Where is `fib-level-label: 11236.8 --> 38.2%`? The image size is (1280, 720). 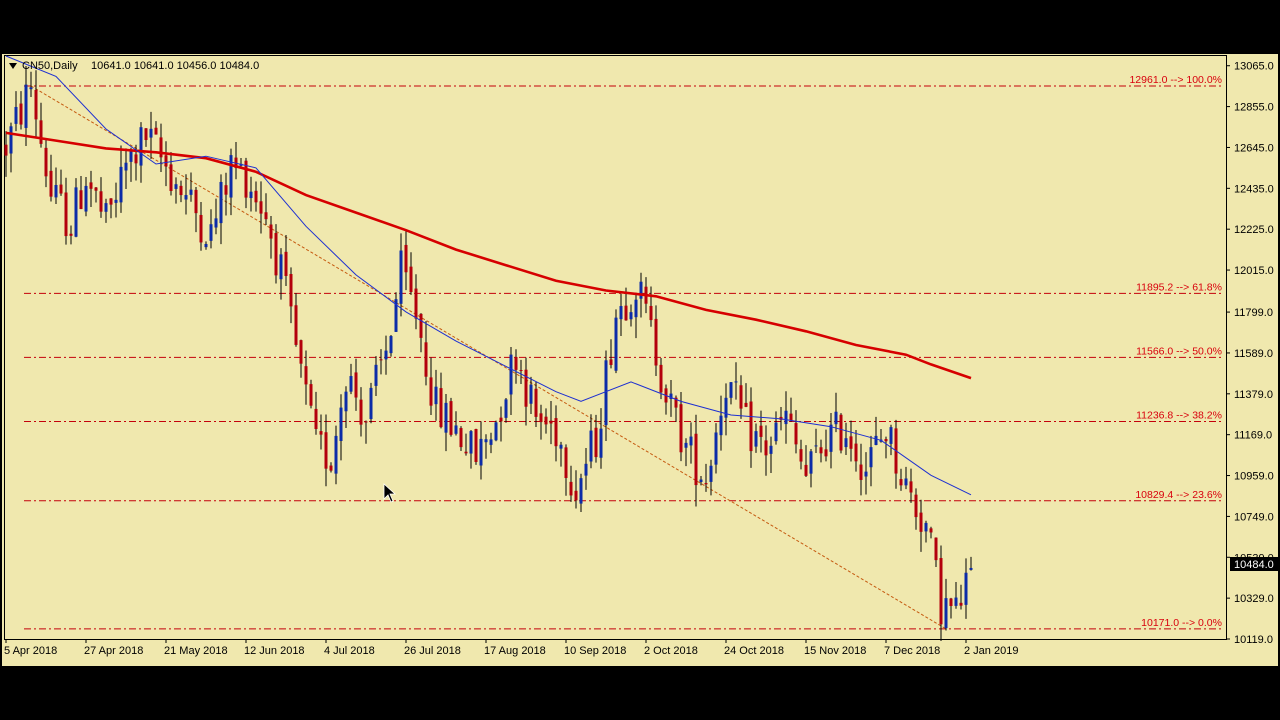 fib-level-label: 11236.8 --> 38.2% is located at coordinates (1179, 415).